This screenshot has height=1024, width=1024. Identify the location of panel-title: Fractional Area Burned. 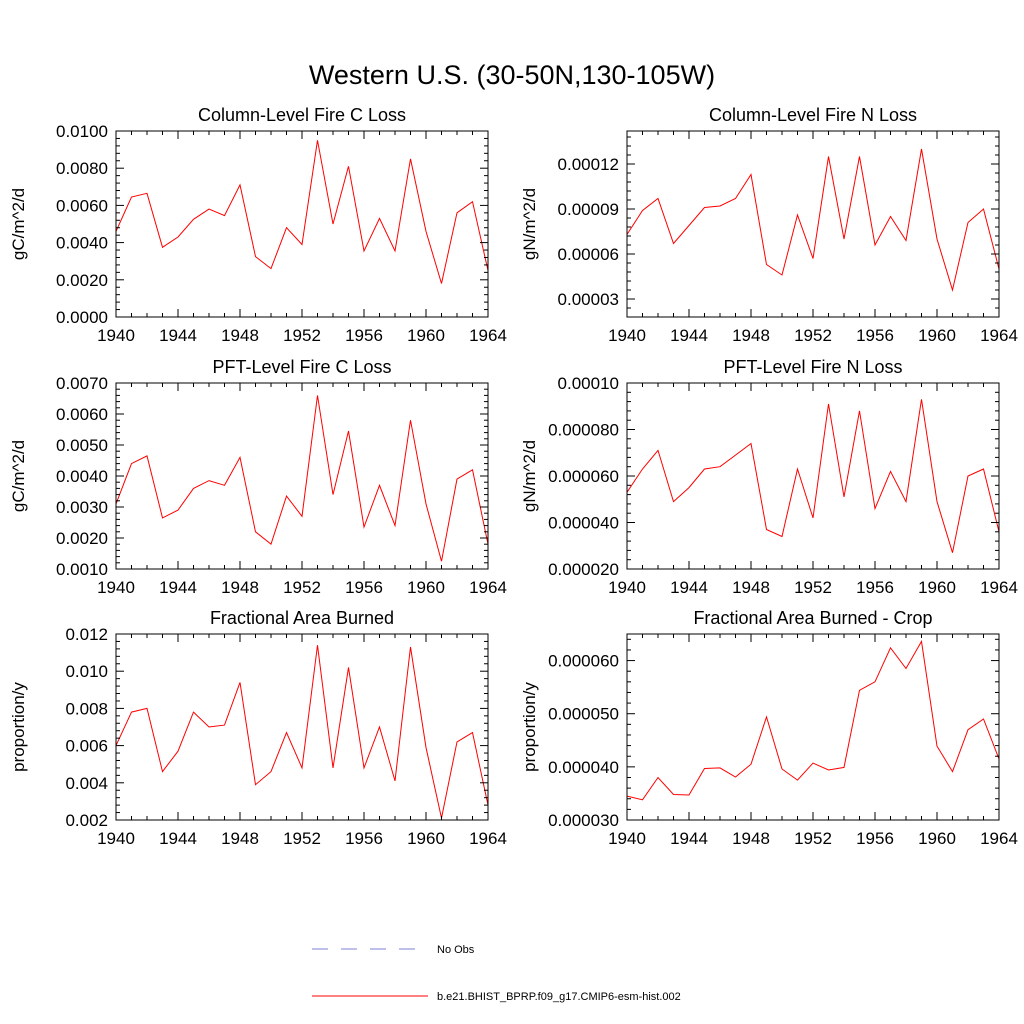
(302, 618).